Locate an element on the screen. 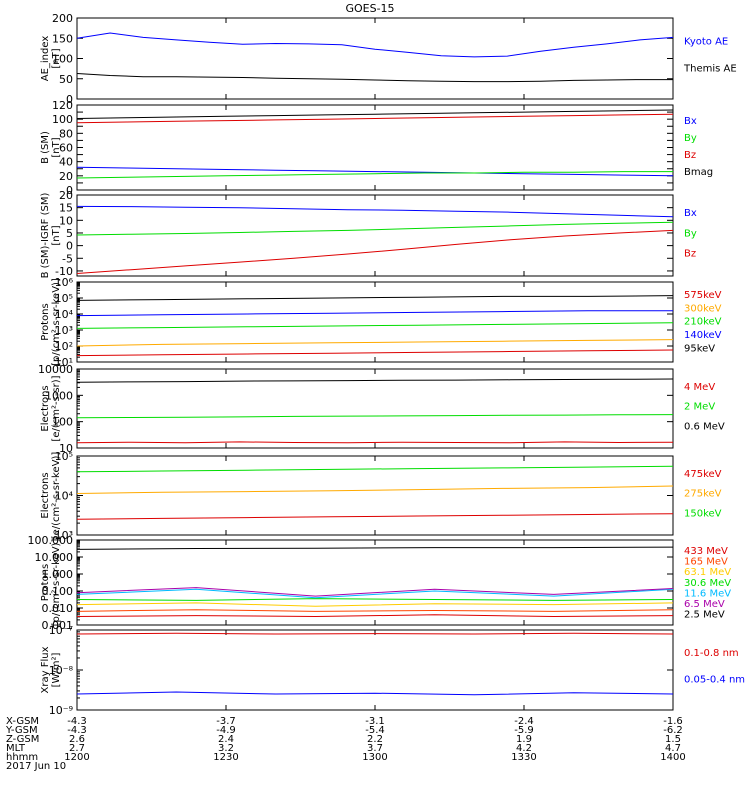 This screenshot has width=750, height=800. series-line-150kev is located at coordinates (375, 469).